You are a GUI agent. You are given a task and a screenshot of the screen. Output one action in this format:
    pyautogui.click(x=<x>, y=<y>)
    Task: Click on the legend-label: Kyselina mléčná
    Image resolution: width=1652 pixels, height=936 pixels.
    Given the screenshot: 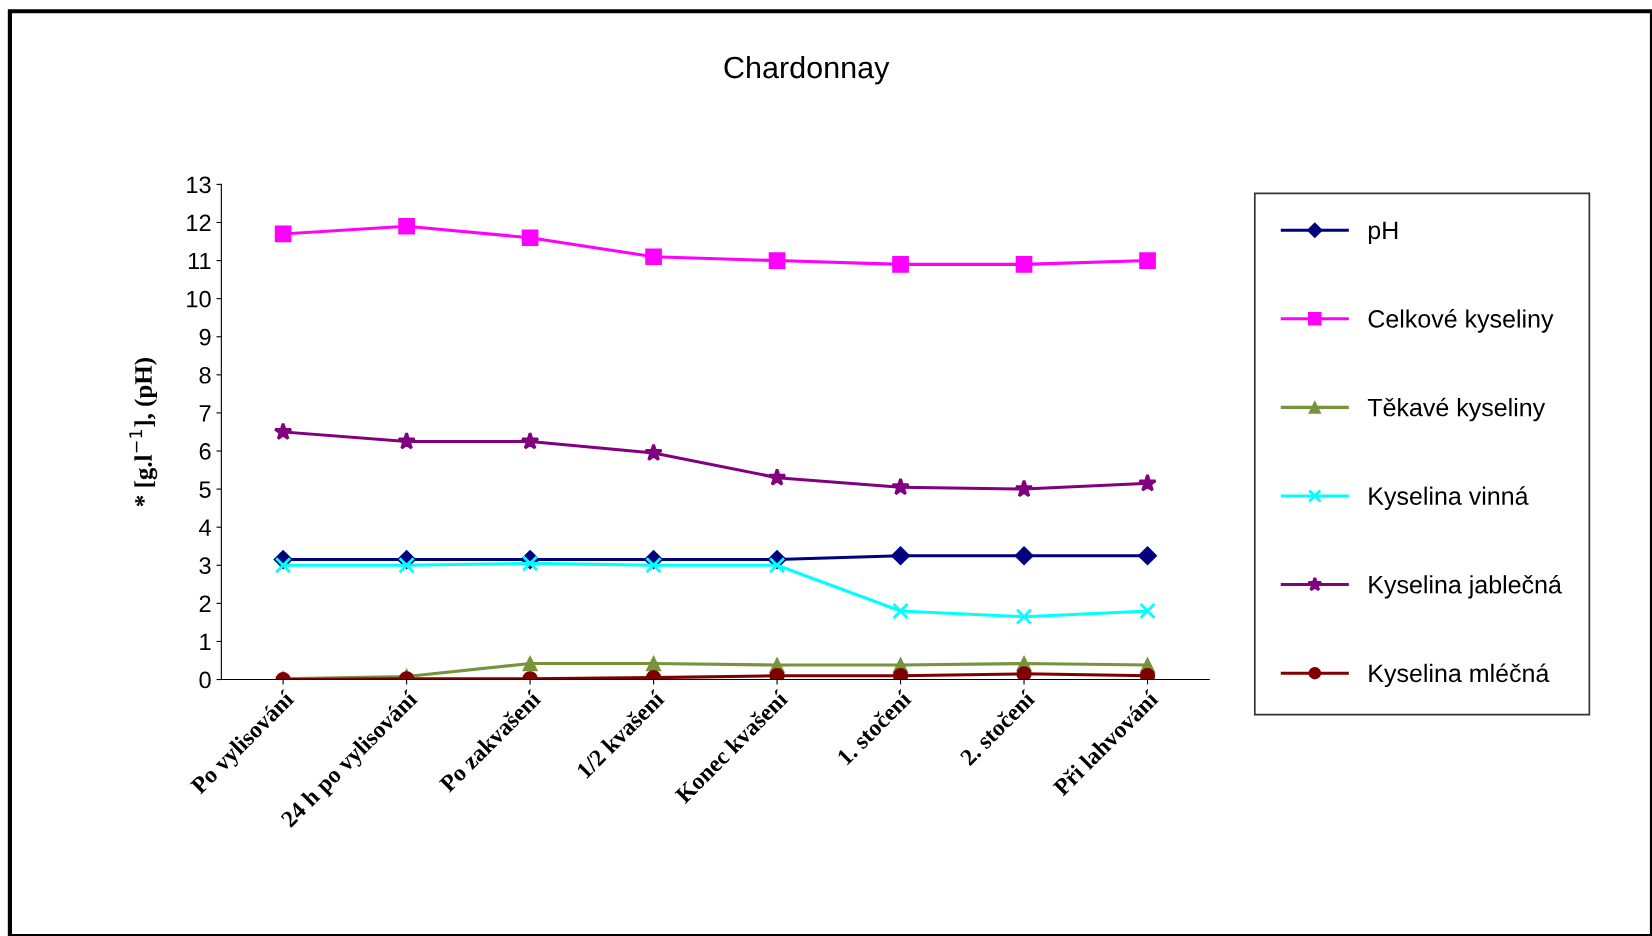 What is the action you would take?
    pyautogui.click(x=1459, y=675)
    